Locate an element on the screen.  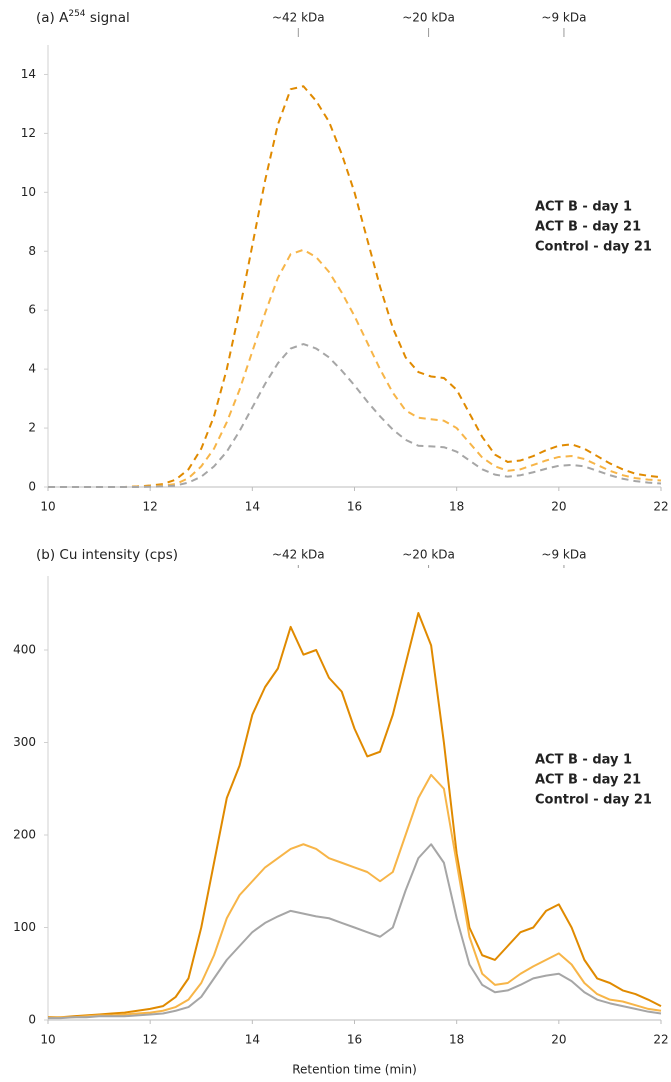
panel-title: (b) Cu intensity (cps) is located at coordinates (107, 555).